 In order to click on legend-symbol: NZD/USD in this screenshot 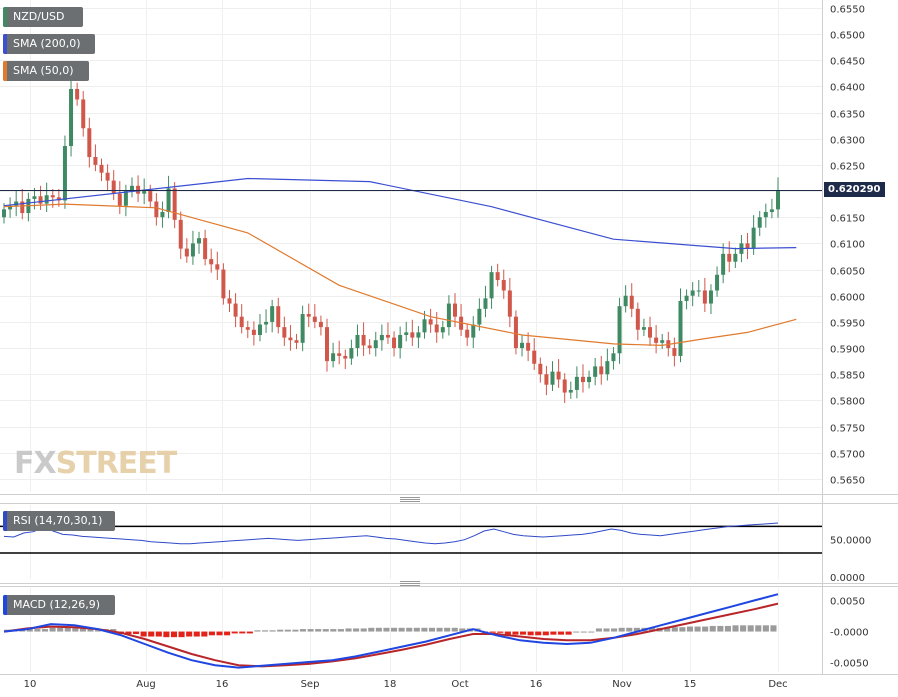, I will do `click(43, 17)`.